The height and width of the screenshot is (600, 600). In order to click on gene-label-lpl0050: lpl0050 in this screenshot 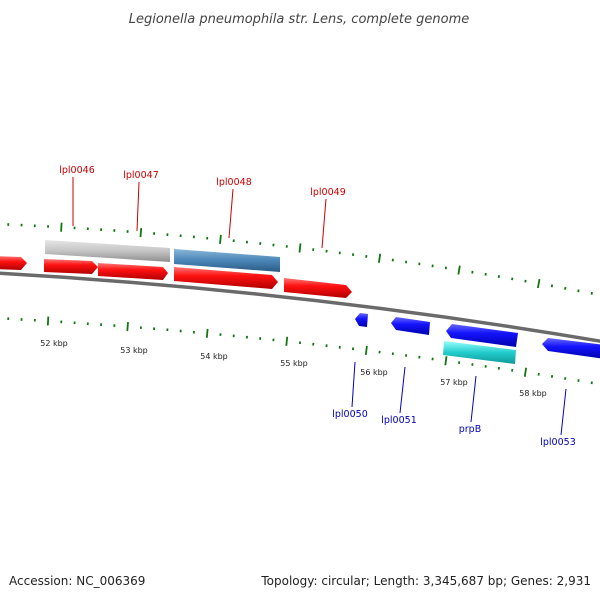, I will do `click(350, 414)`.